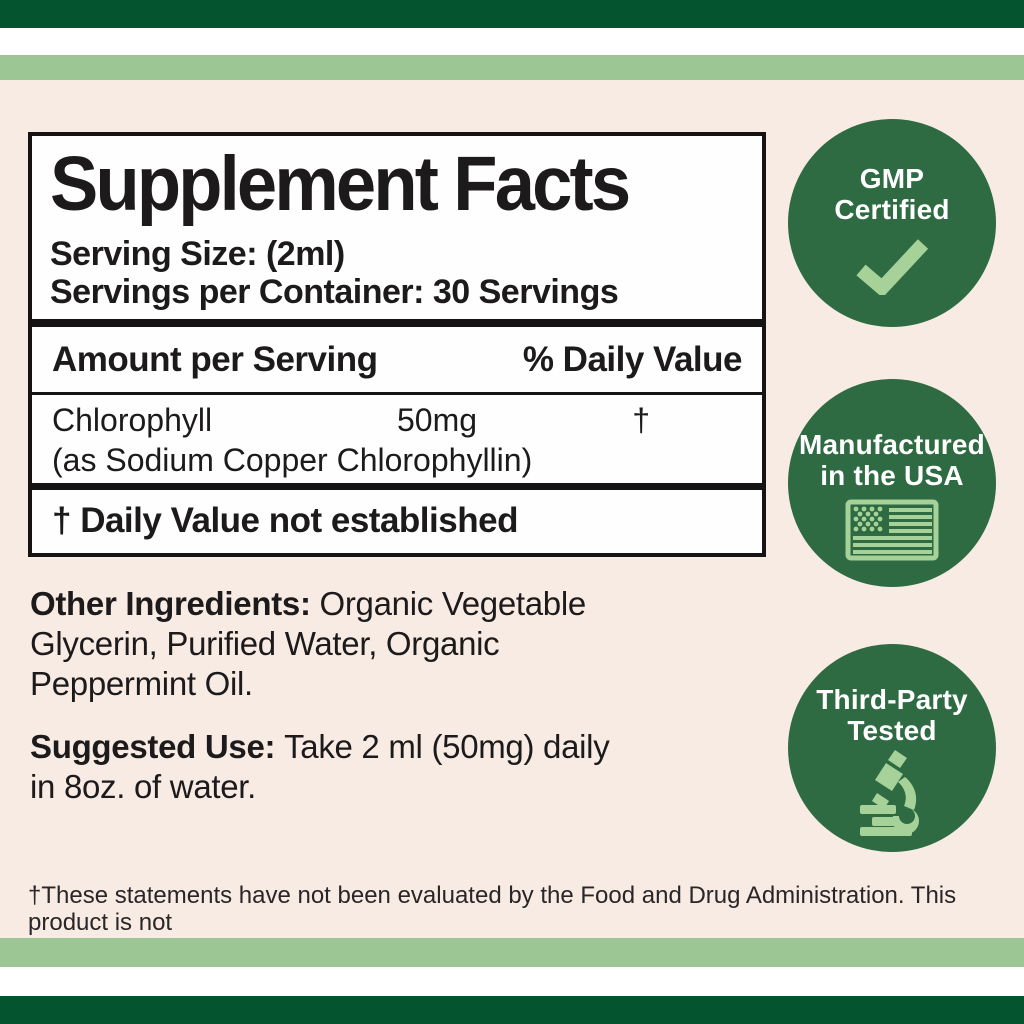 This screenshot has height=1024, width=1024. Describe the element at coordinates (397, 487) in the screenshot. I see `divider-thick-bottom` at that location.